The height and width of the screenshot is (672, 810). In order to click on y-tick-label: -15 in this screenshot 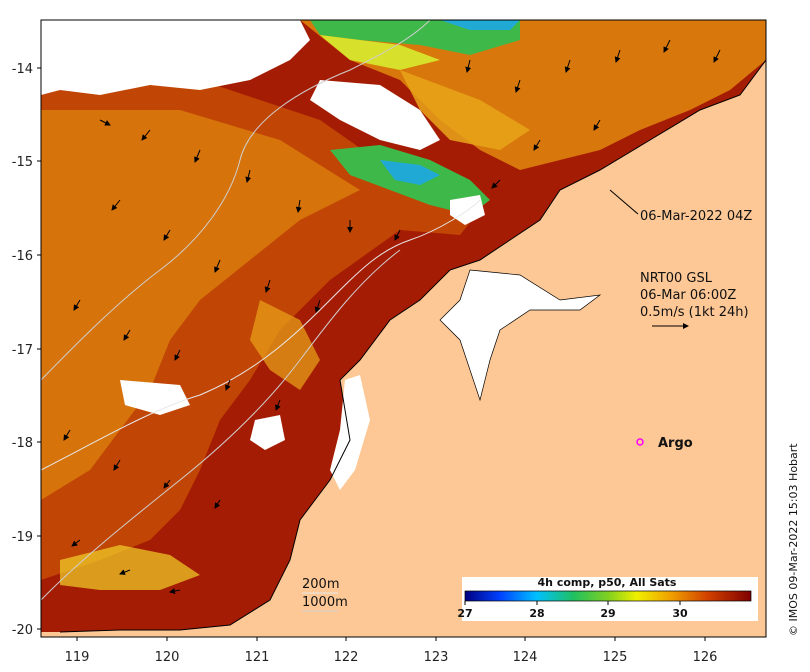, I will do `click(22, 162)`.